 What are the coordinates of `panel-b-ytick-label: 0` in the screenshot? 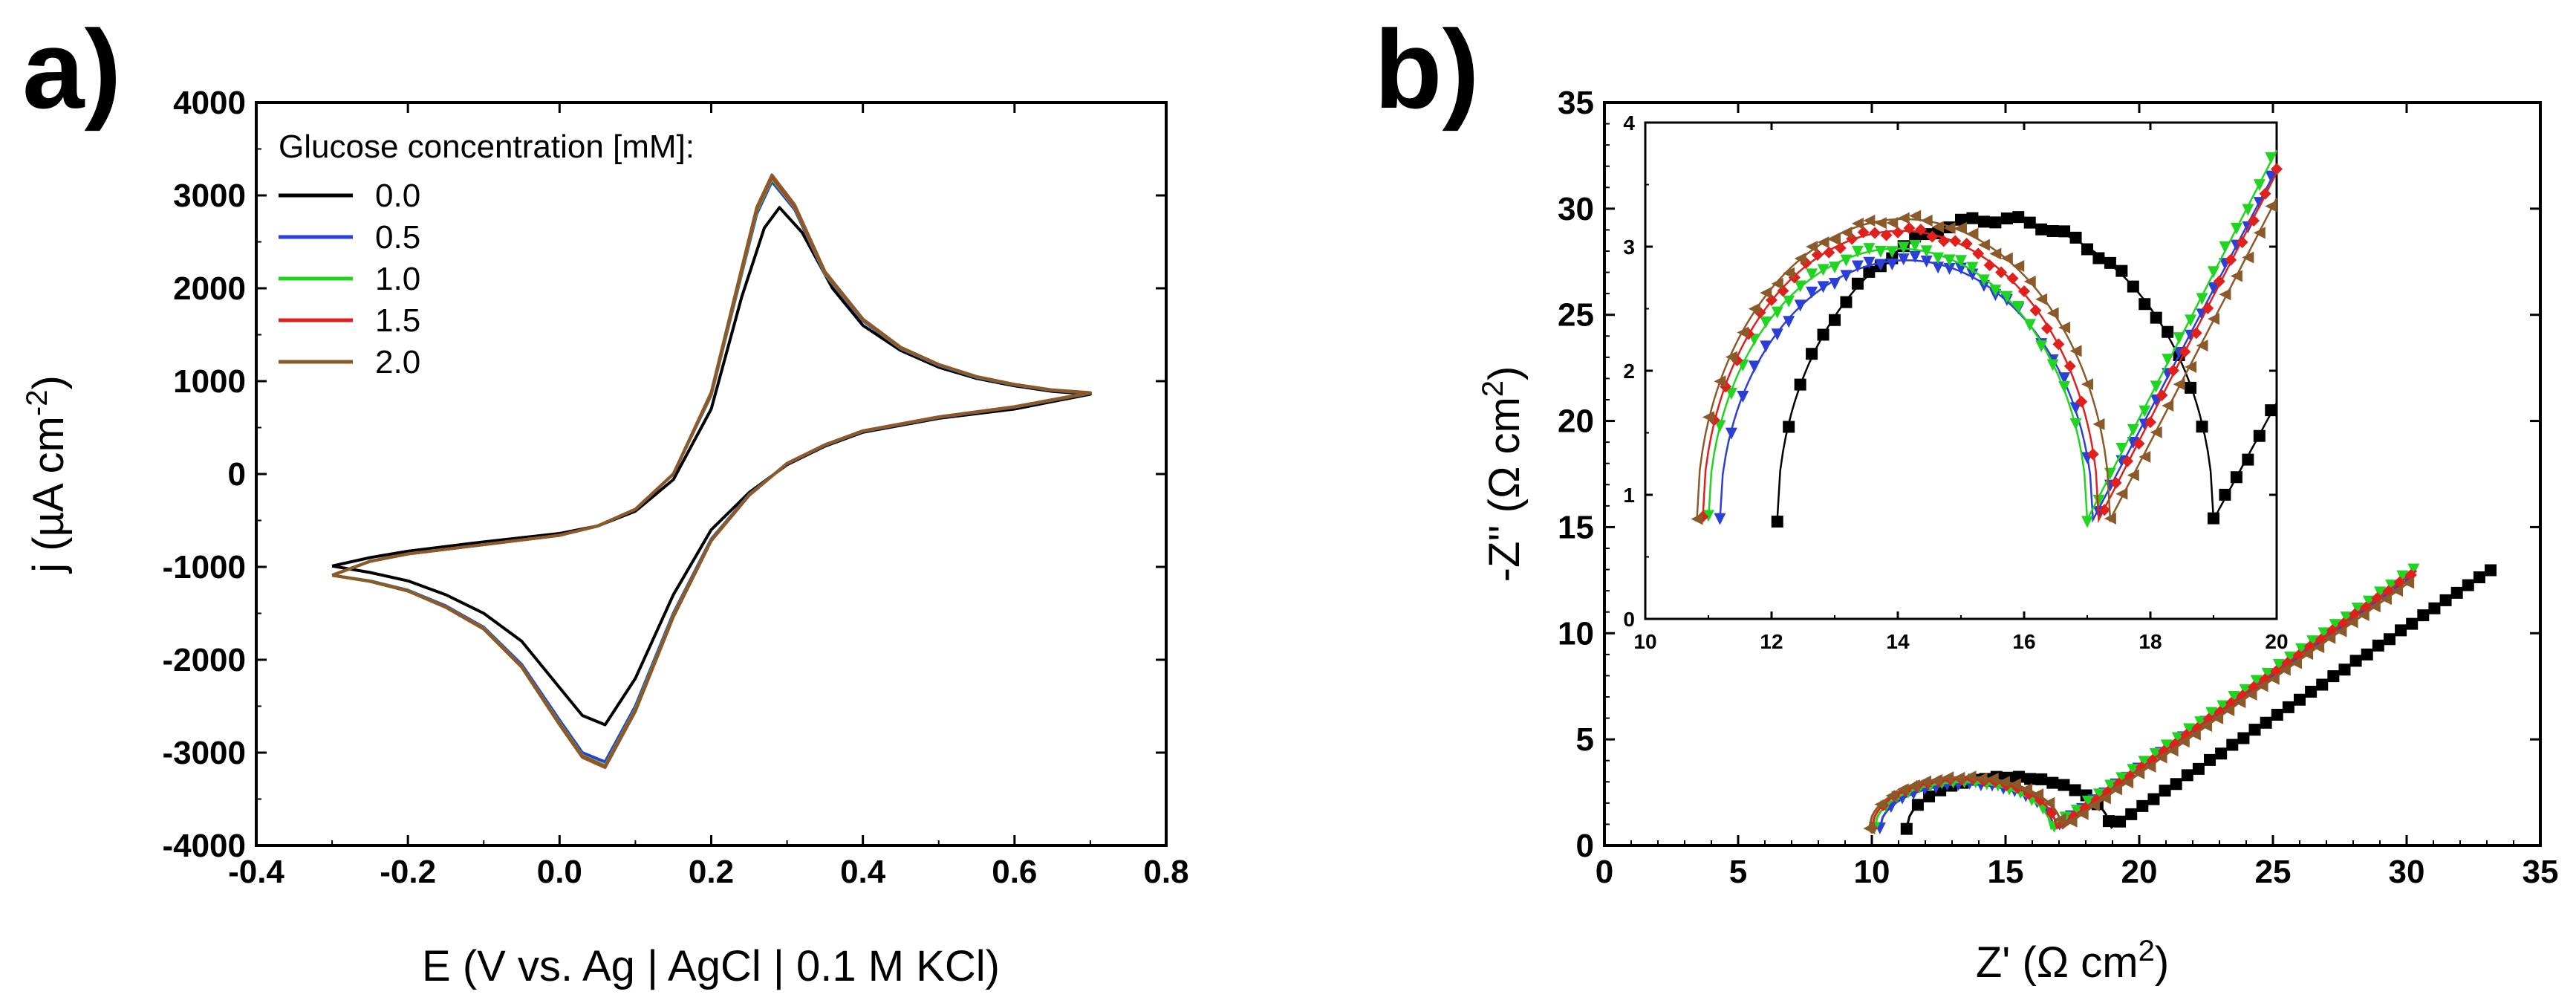 It's located at (1585, 846).